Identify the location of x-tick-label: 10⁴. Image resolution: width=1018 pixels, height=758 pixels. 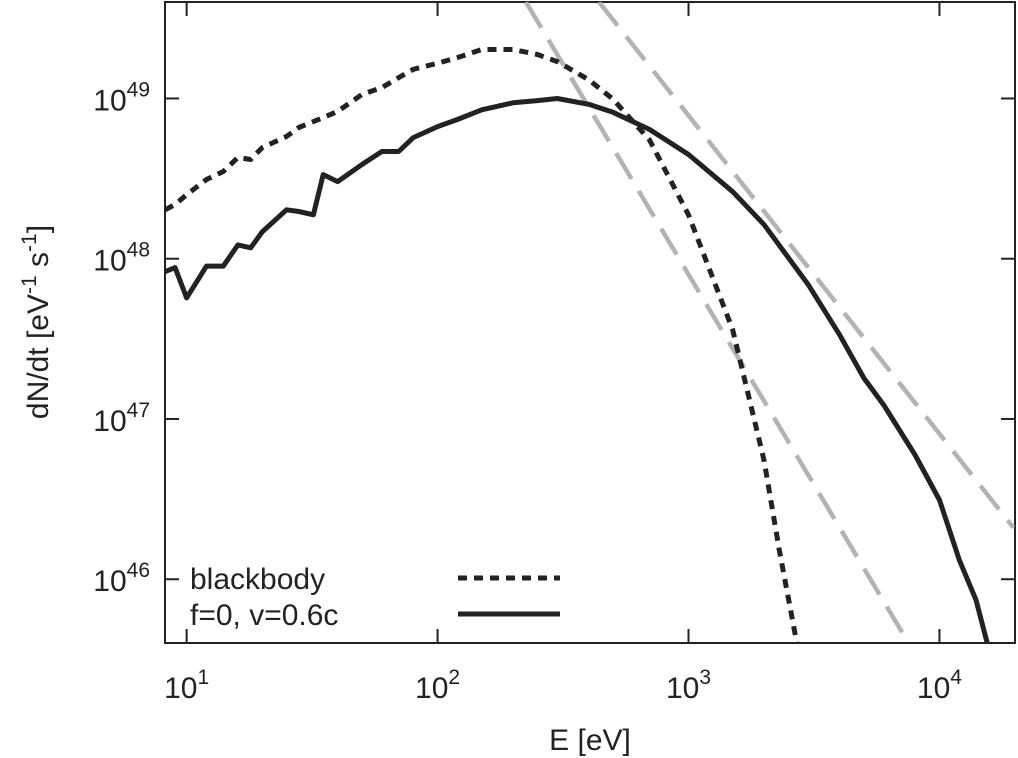
(939, 685).